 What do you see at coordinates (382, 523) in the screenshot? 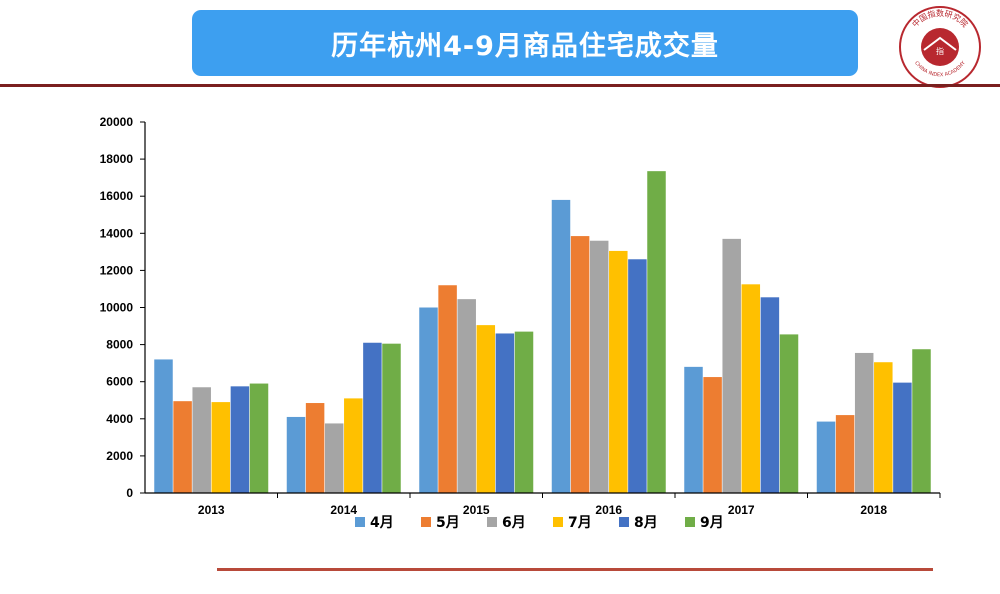
I see `legend-label: 4月` at bounding box center [382, 523].